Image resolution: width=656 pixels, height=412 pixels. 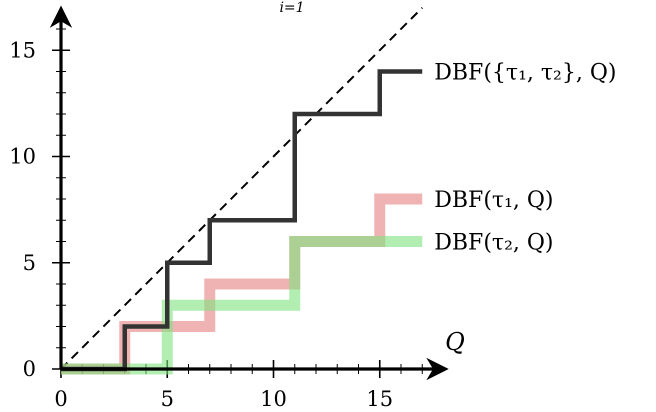 What do you see at coordinates (29, 263) in the screenshot?
I see `y-tick-label: 5` at bounding box center [29, 263].